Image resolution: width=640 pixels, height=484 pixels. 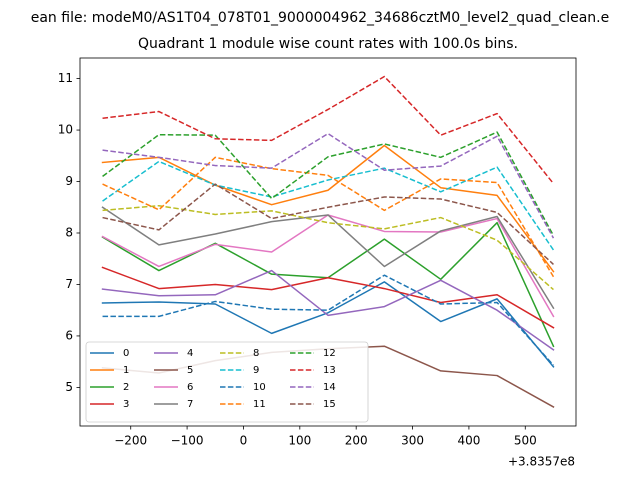 What do you see at coordinates (190, 387) in the screenshot?
I see `legend-label-6: 6` at bounding box center [190, 387].